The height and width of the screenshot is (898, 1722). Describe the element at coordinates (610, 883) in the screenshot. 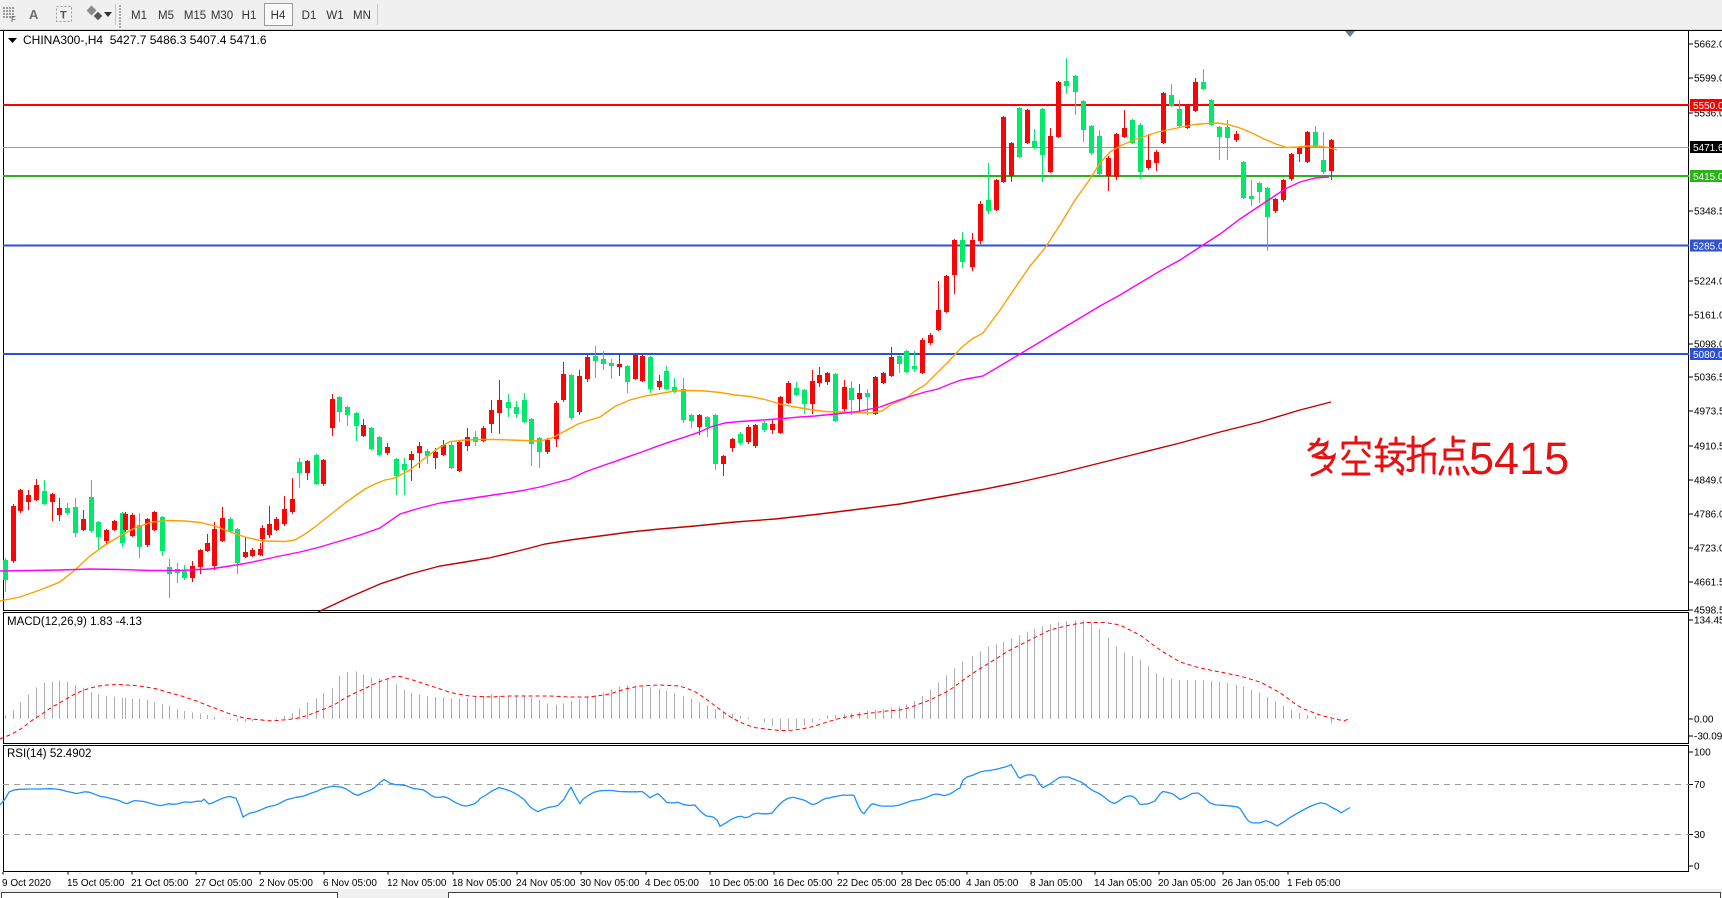

I see `svg-text: 30 Nov 05:00` at that location.